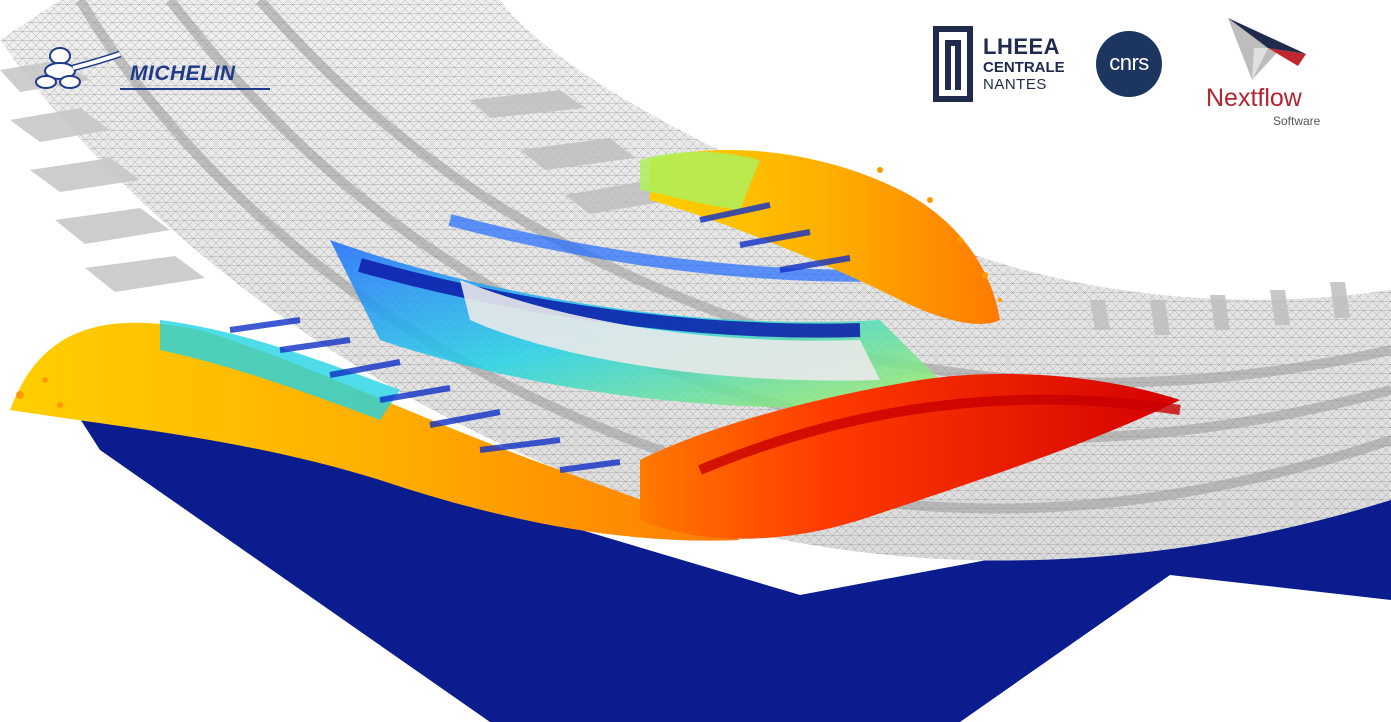  Describe the element at coordinates (1297, 121) in the screenshot. I see `nextflow-subtitle: Software` at that location.